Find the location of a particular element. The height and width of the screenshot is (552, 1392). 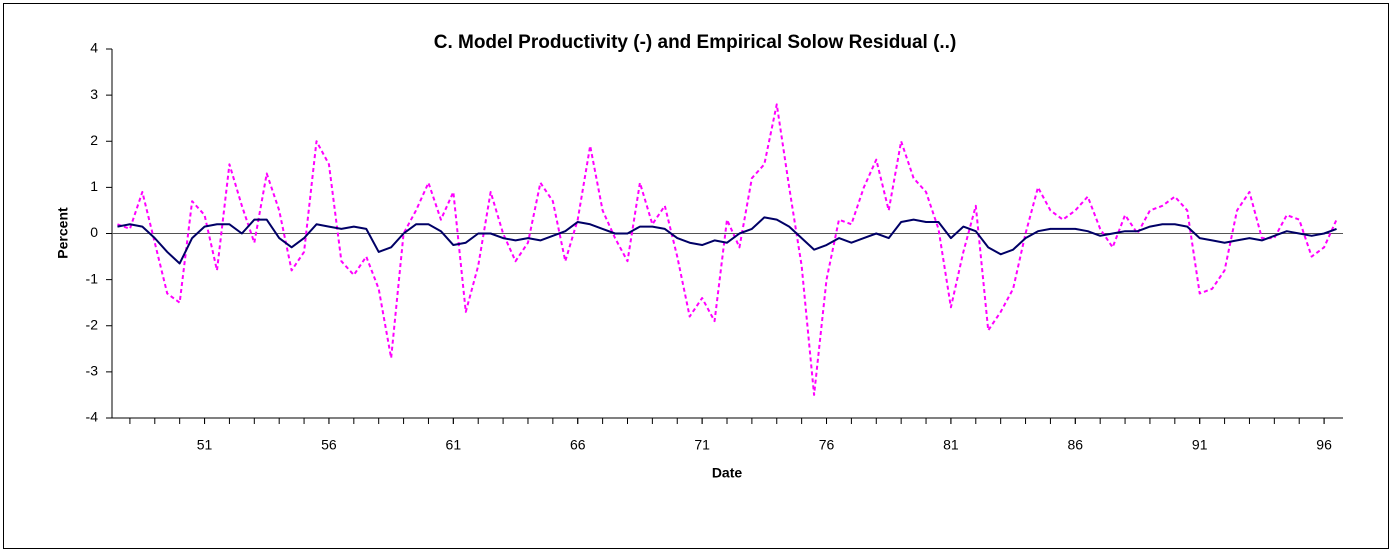

x-tick-label: 51 is located at coordinates (205, 445).